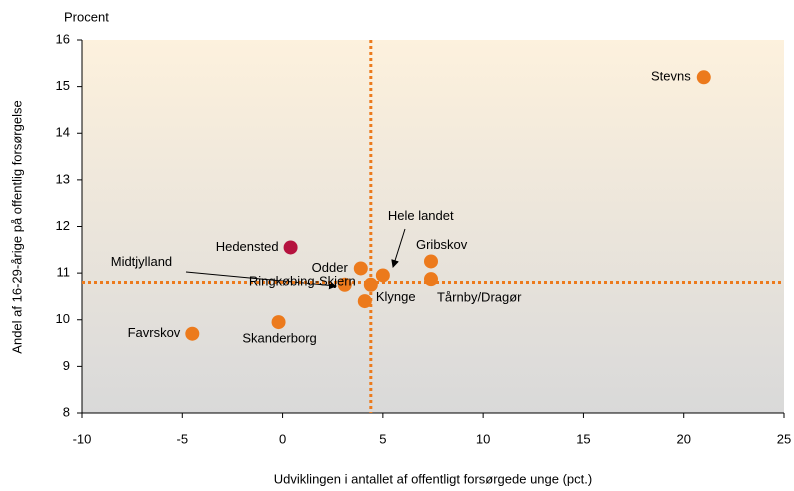  Describe the element at coordinates (483, 438) in the screenshot. I see `x-tick-label: 10` at that location.